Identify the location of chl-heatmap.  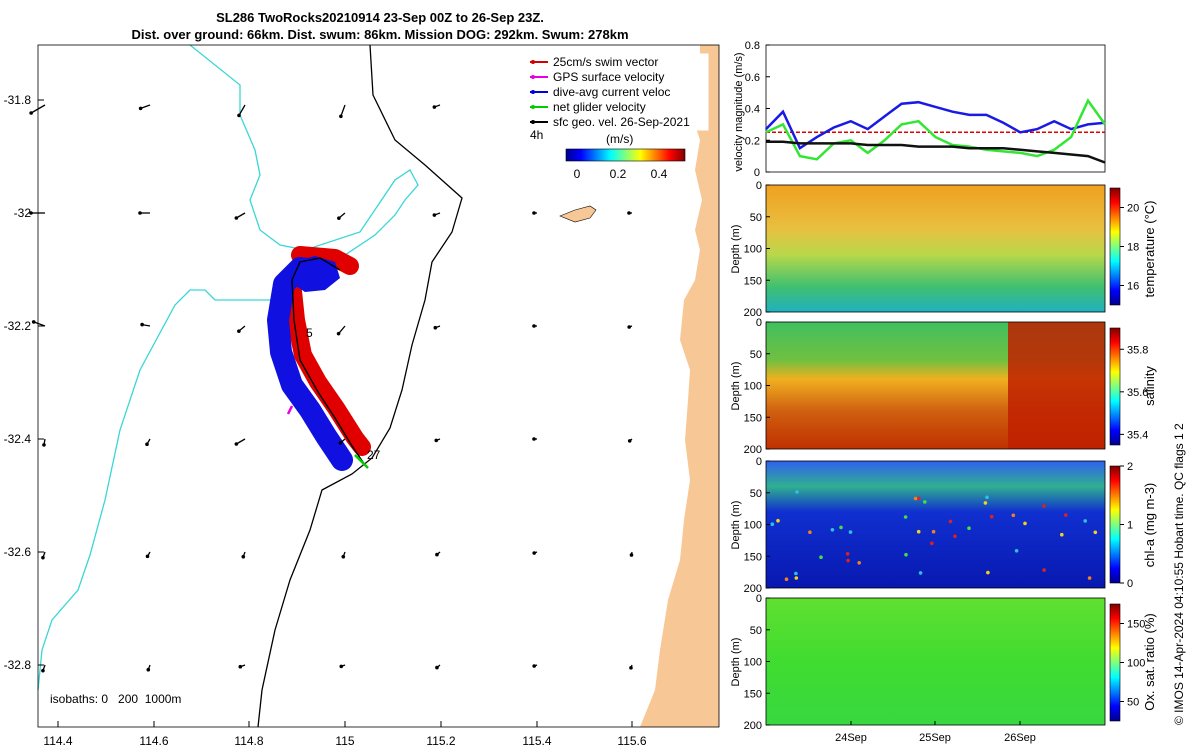
(935, 524).